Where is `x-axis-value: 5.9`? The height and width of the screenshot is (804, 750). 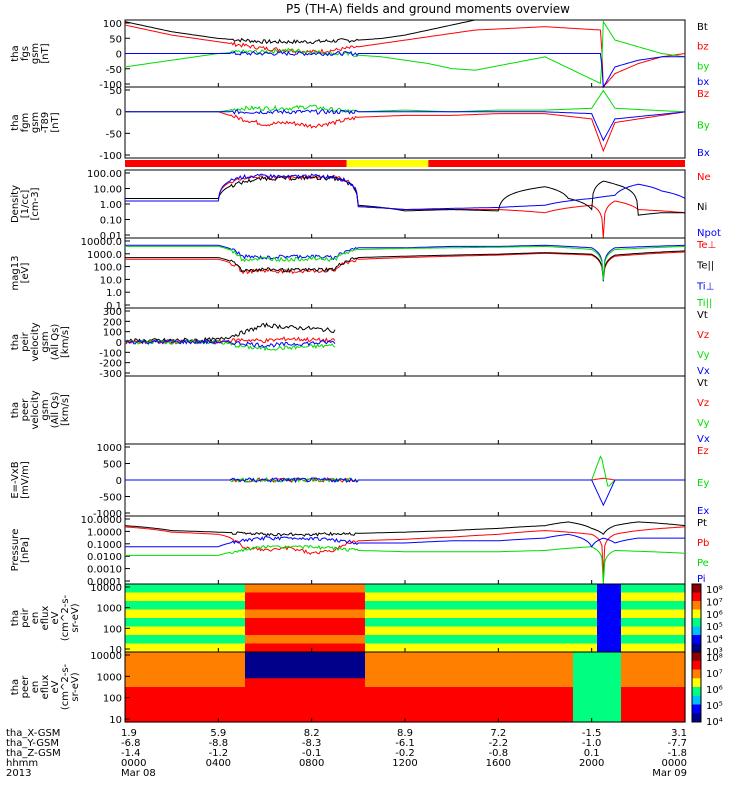 x-axis-value: 5.9 is located at coordinates (218, 733).